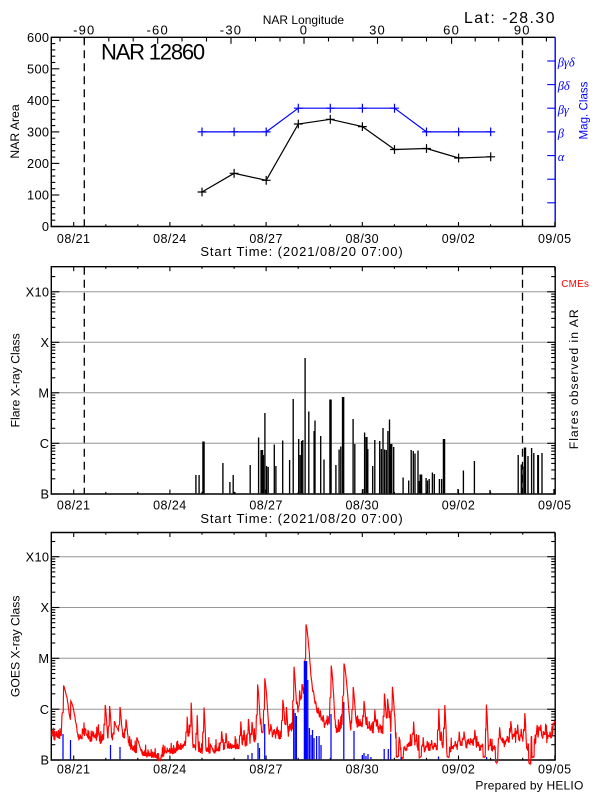 This screenshot has width=600, height=800. What do you see at coordinates (574, 378) in the screenshot?
I see `svg-text: Flares observed in AR` at bounding box center [574, 378].